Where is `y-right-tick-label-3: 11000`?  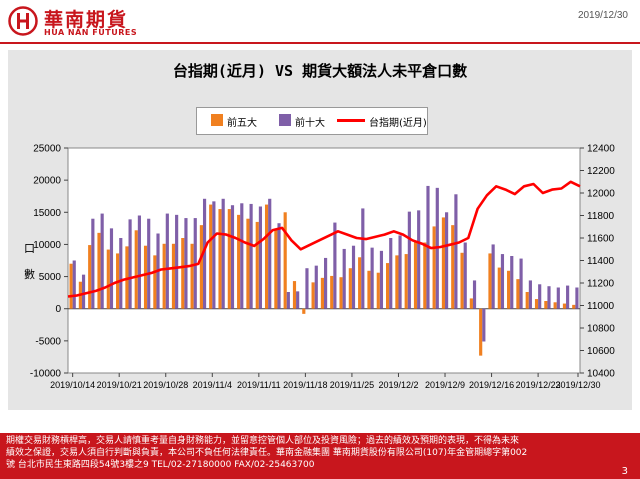
y-right-tick-label-3: 11000 is located at coordinates (601, 306).